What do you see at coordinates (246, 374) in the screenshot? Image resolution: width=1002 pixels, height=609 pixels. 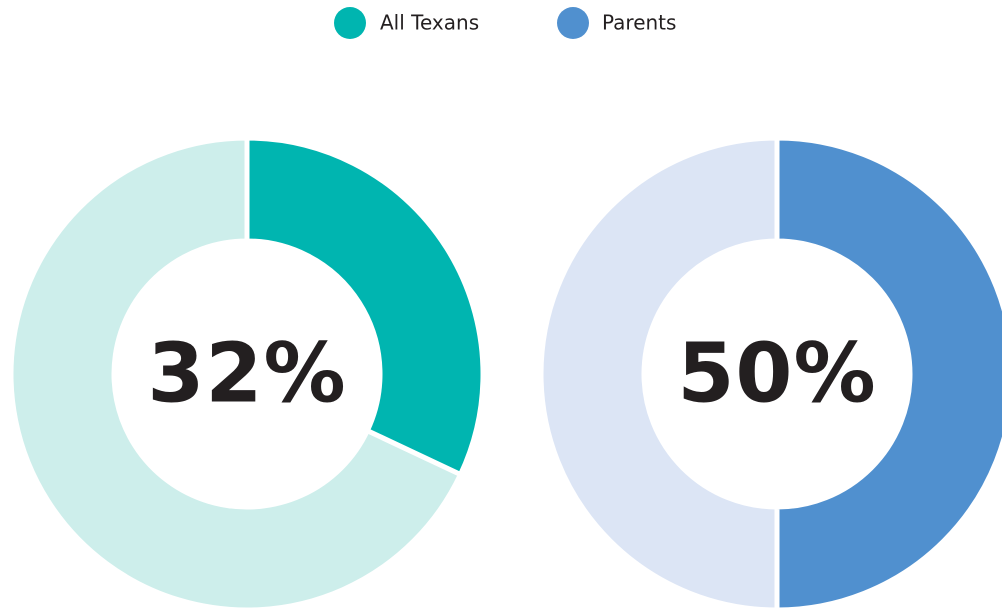 I see `value-label: 32%` at bounding box center [246, 374].